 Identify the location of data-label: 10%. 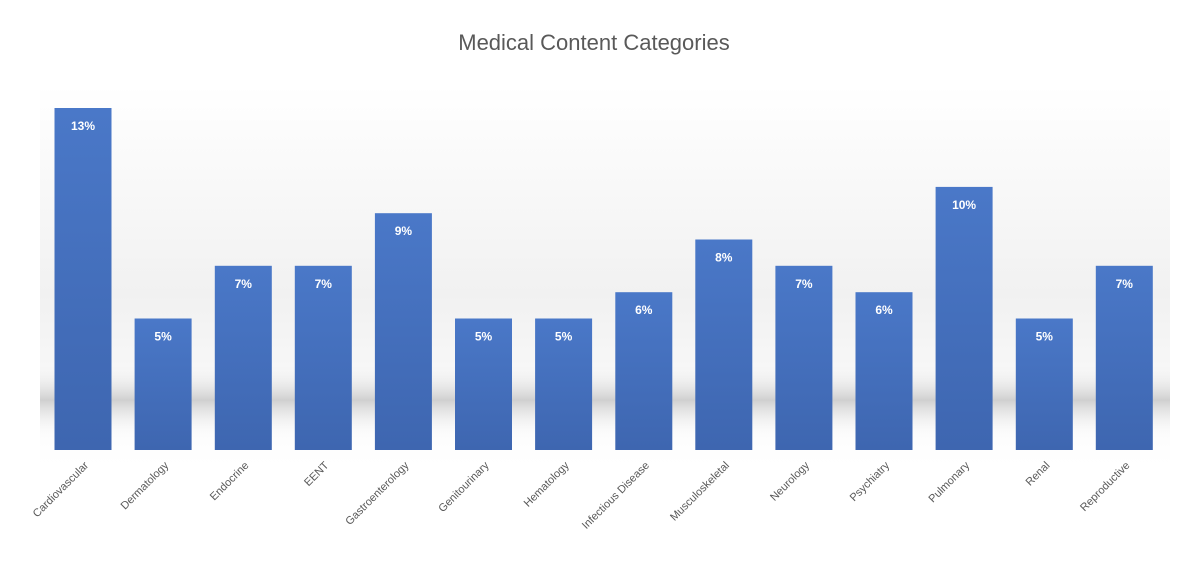
(964, 205).